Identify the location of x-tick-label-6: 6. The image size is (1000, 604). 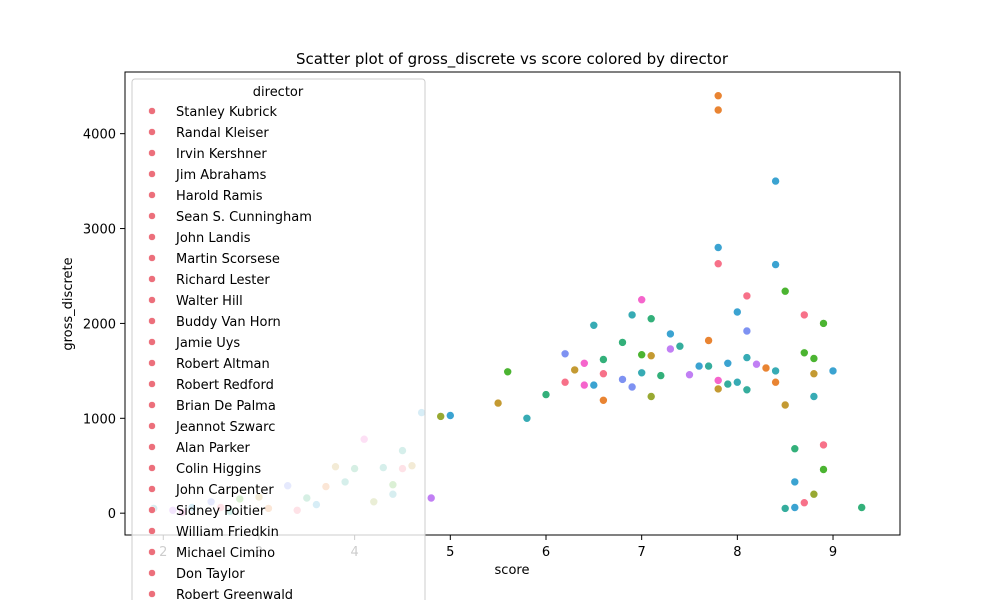
(546, 552).